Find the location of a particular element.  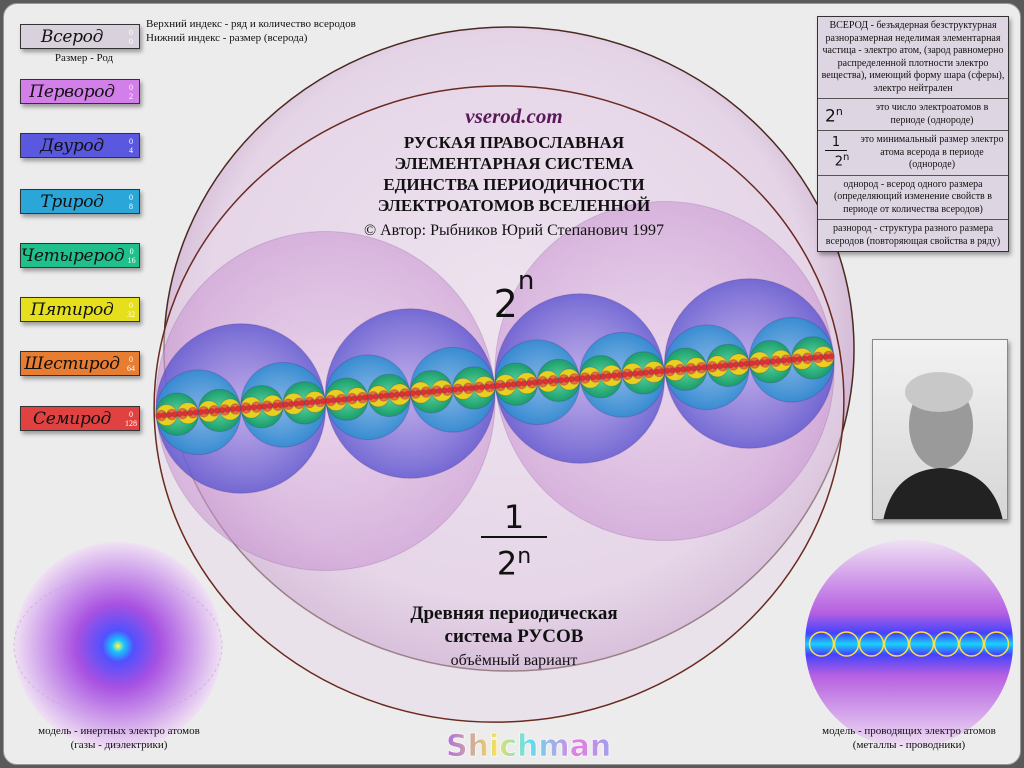

legend-item-index: 0 16 is located at coordinates (131, 255).